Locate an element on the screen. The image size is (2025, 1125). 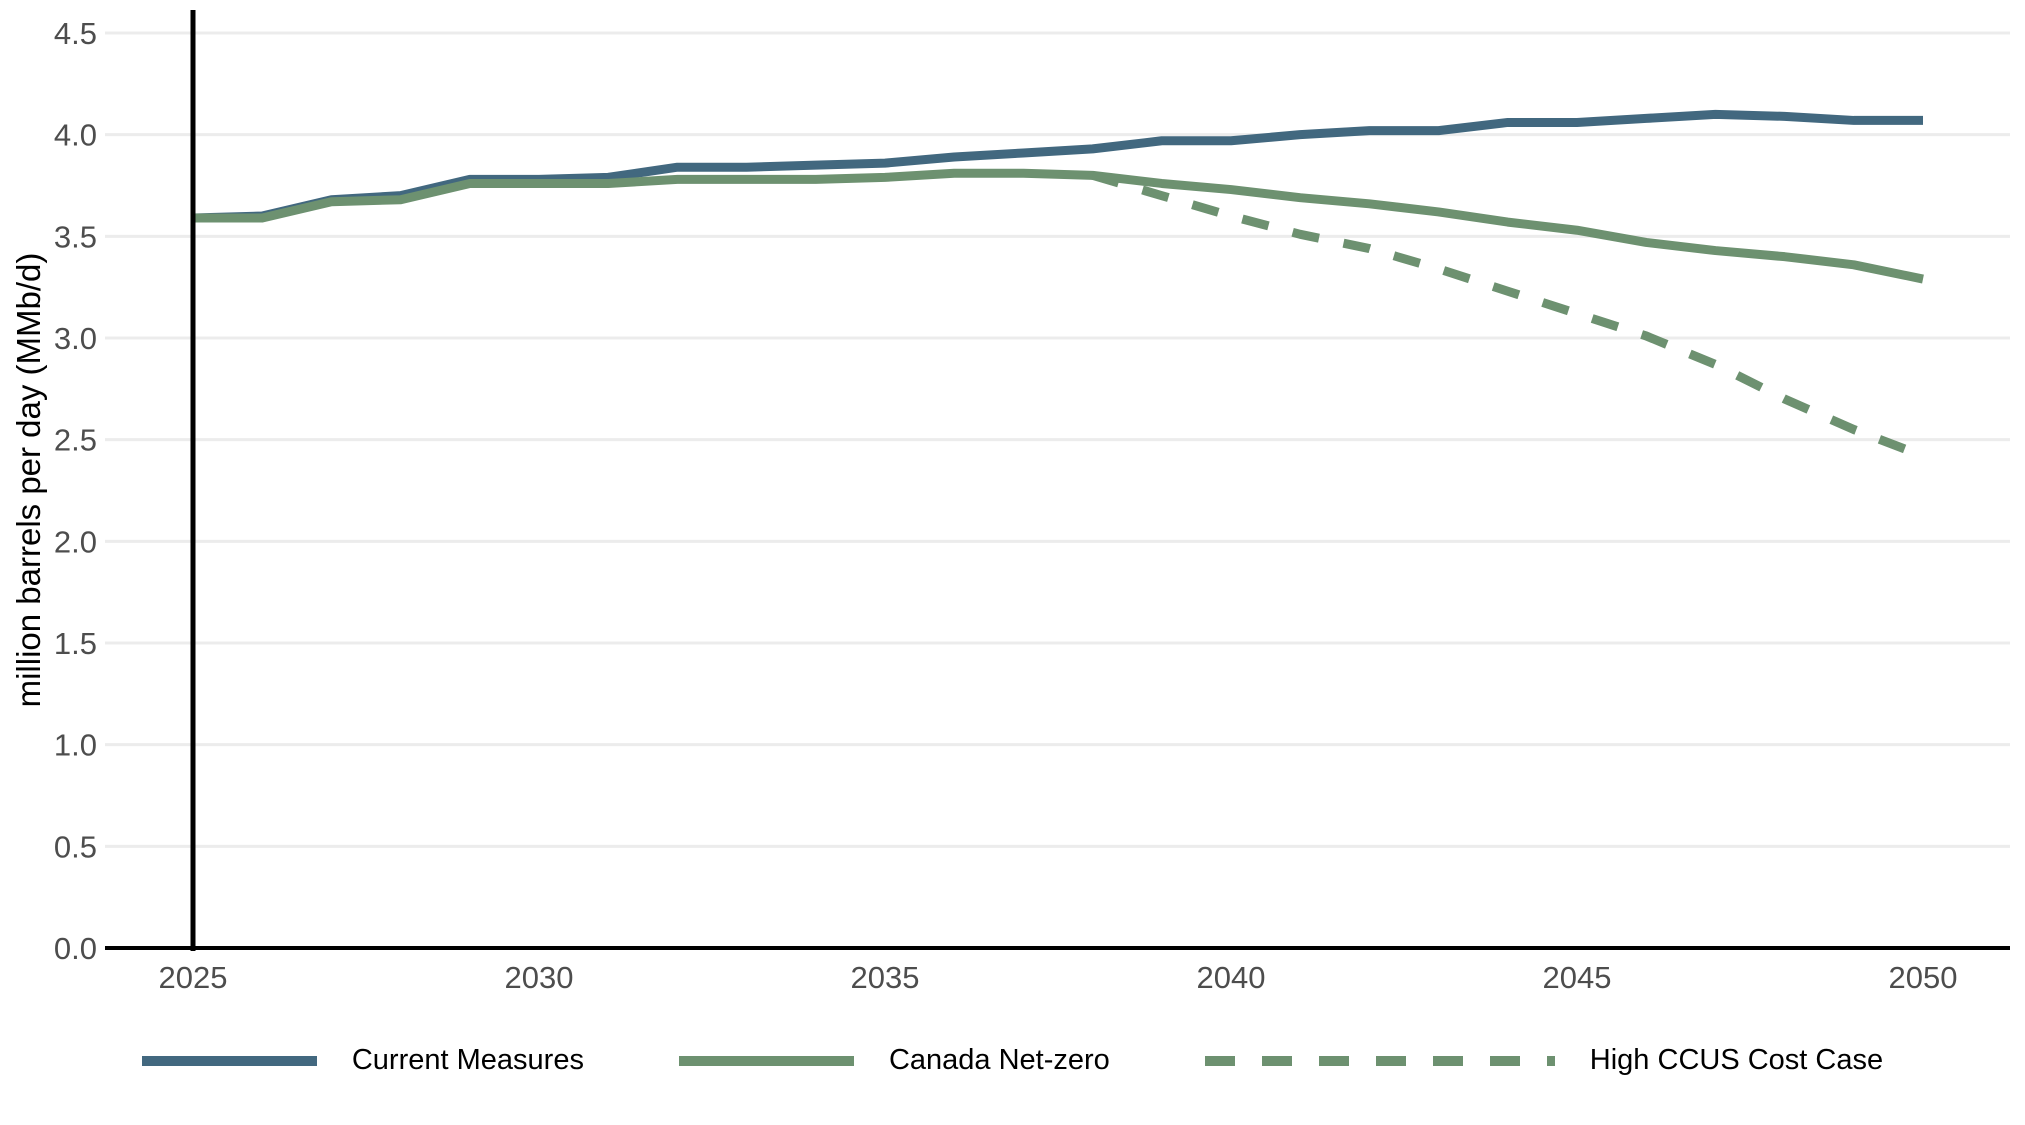
series-line-high-ccus-cost-case is located at coordinates (1508, 316).